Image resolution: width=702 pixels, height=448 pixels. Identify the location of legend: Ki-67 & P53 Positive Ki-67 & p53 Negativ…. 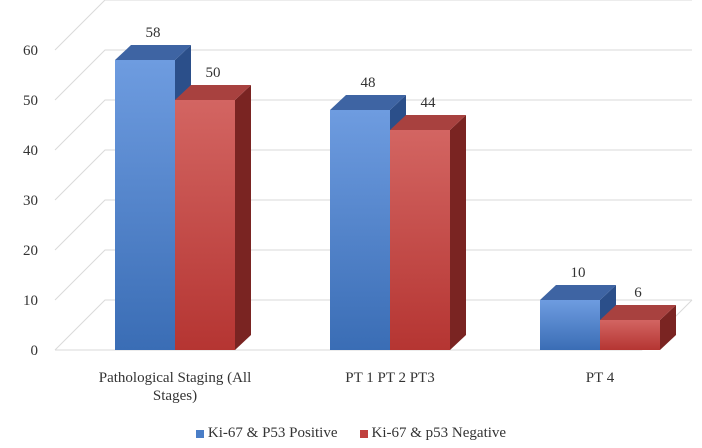
(351, 433).